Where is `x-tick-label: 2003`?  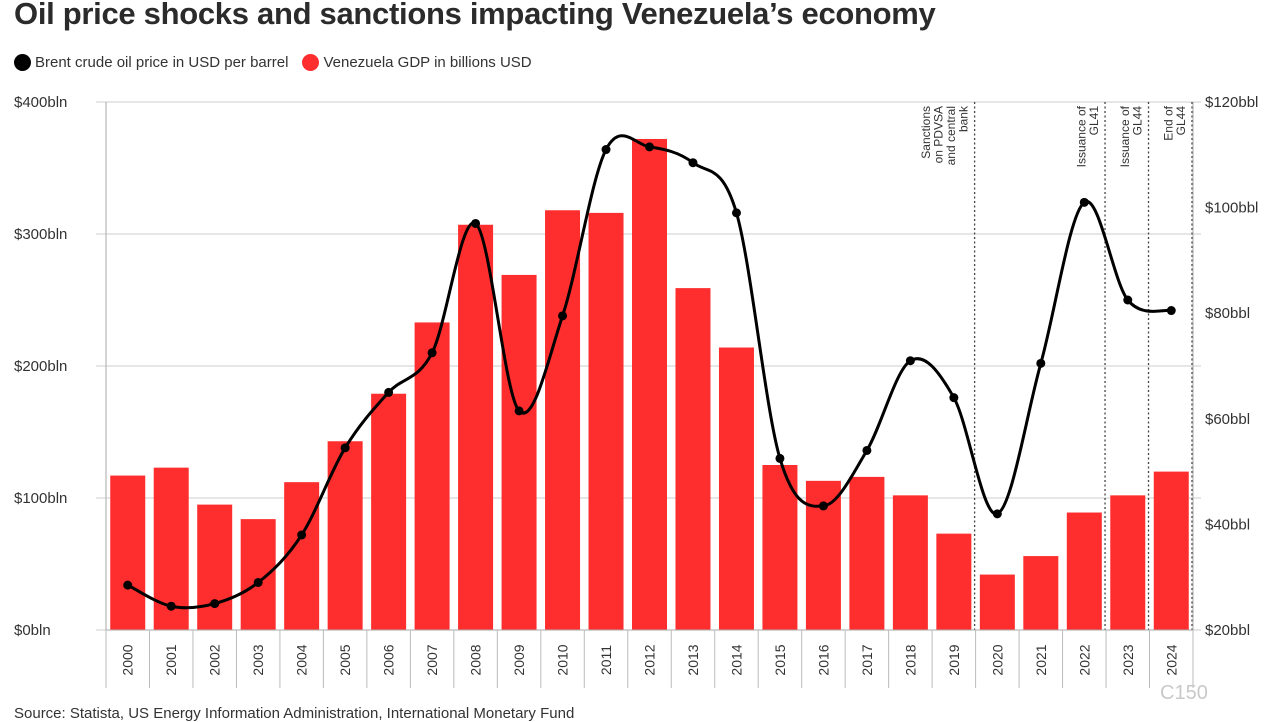 x-tick-label: 2003 is located at coordinates (258, 659).